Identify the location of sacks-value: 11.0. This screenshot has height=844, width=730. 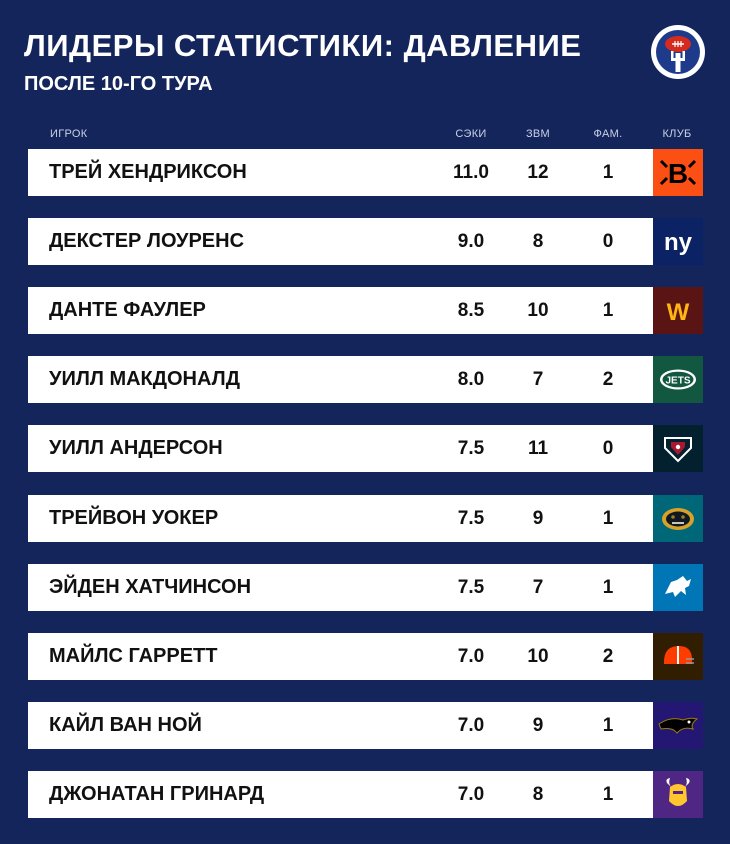
(471, 172).